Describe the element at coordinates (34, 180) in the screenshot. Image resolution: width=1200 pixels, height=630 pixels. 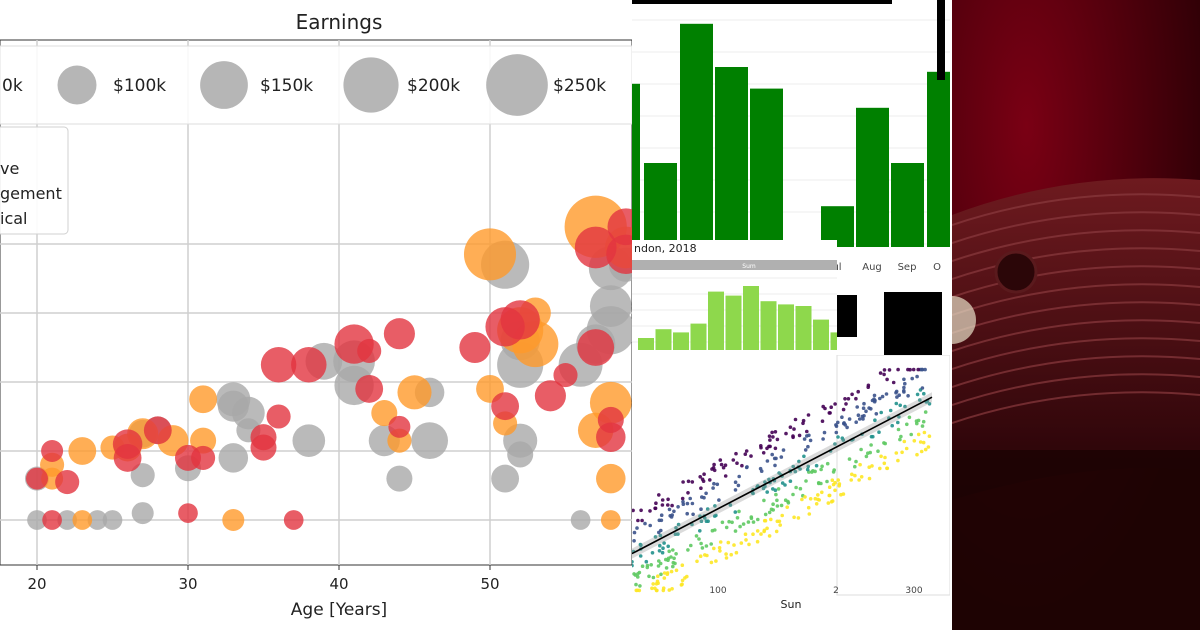
I see `category-legend: ve gement ical` at that location.